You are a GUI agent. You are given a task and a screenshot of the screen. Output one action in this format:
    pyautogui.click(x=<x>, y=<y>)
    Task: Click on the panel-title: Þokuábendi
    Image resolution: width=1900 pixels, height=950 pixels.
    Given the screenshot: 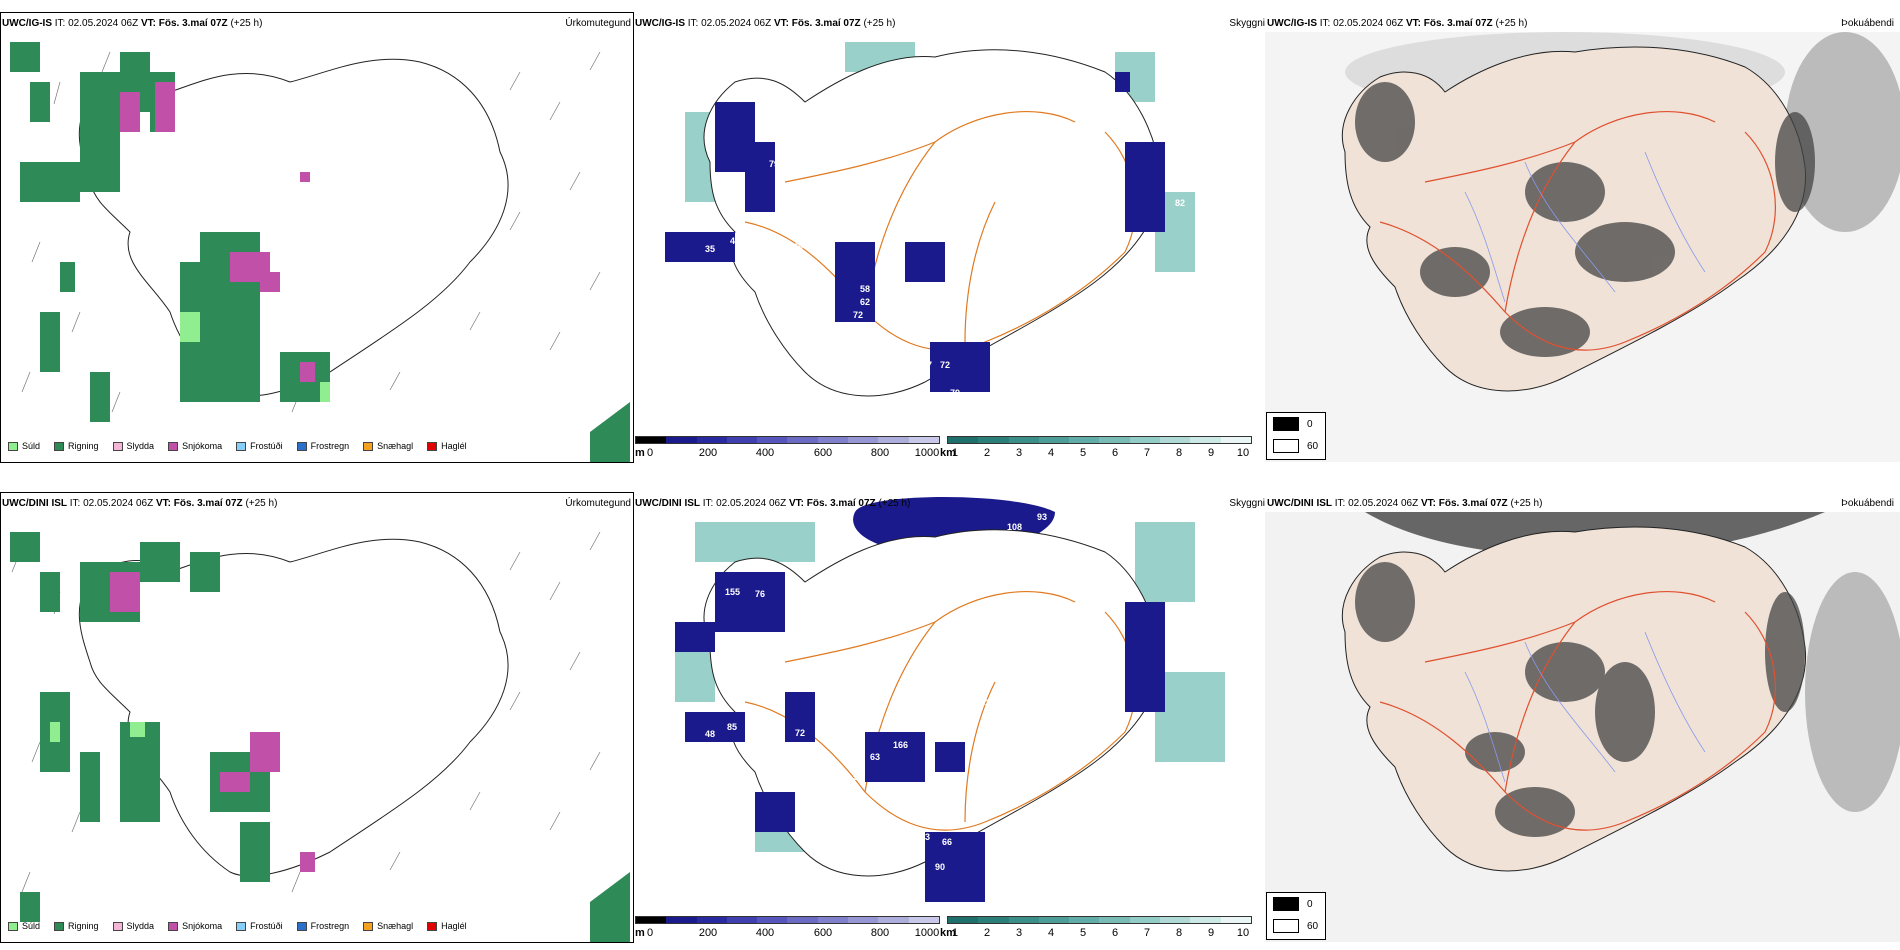 What is the action you would take?
    pyautogui.click(x=1867, y=23)
    